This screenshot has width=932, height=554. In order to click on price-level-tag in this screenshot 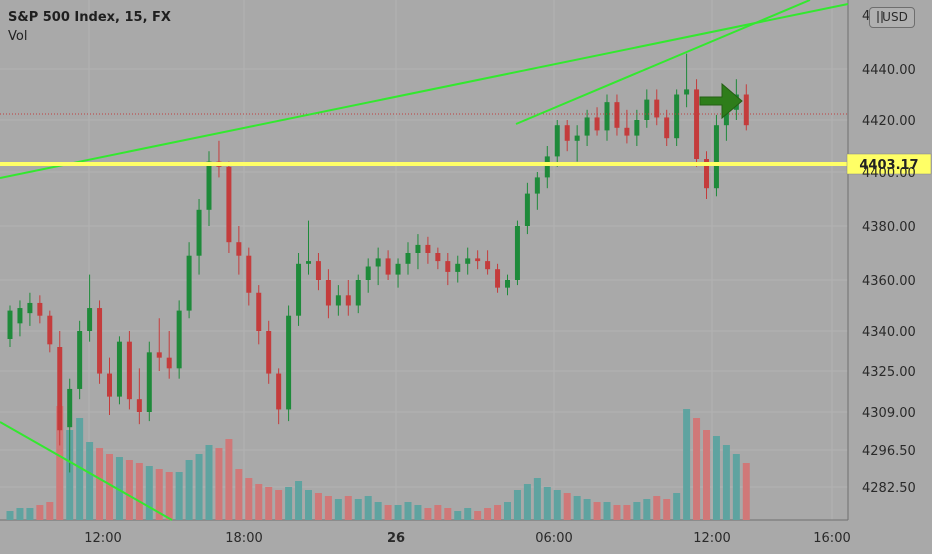, I will do `click(889, 164)`.